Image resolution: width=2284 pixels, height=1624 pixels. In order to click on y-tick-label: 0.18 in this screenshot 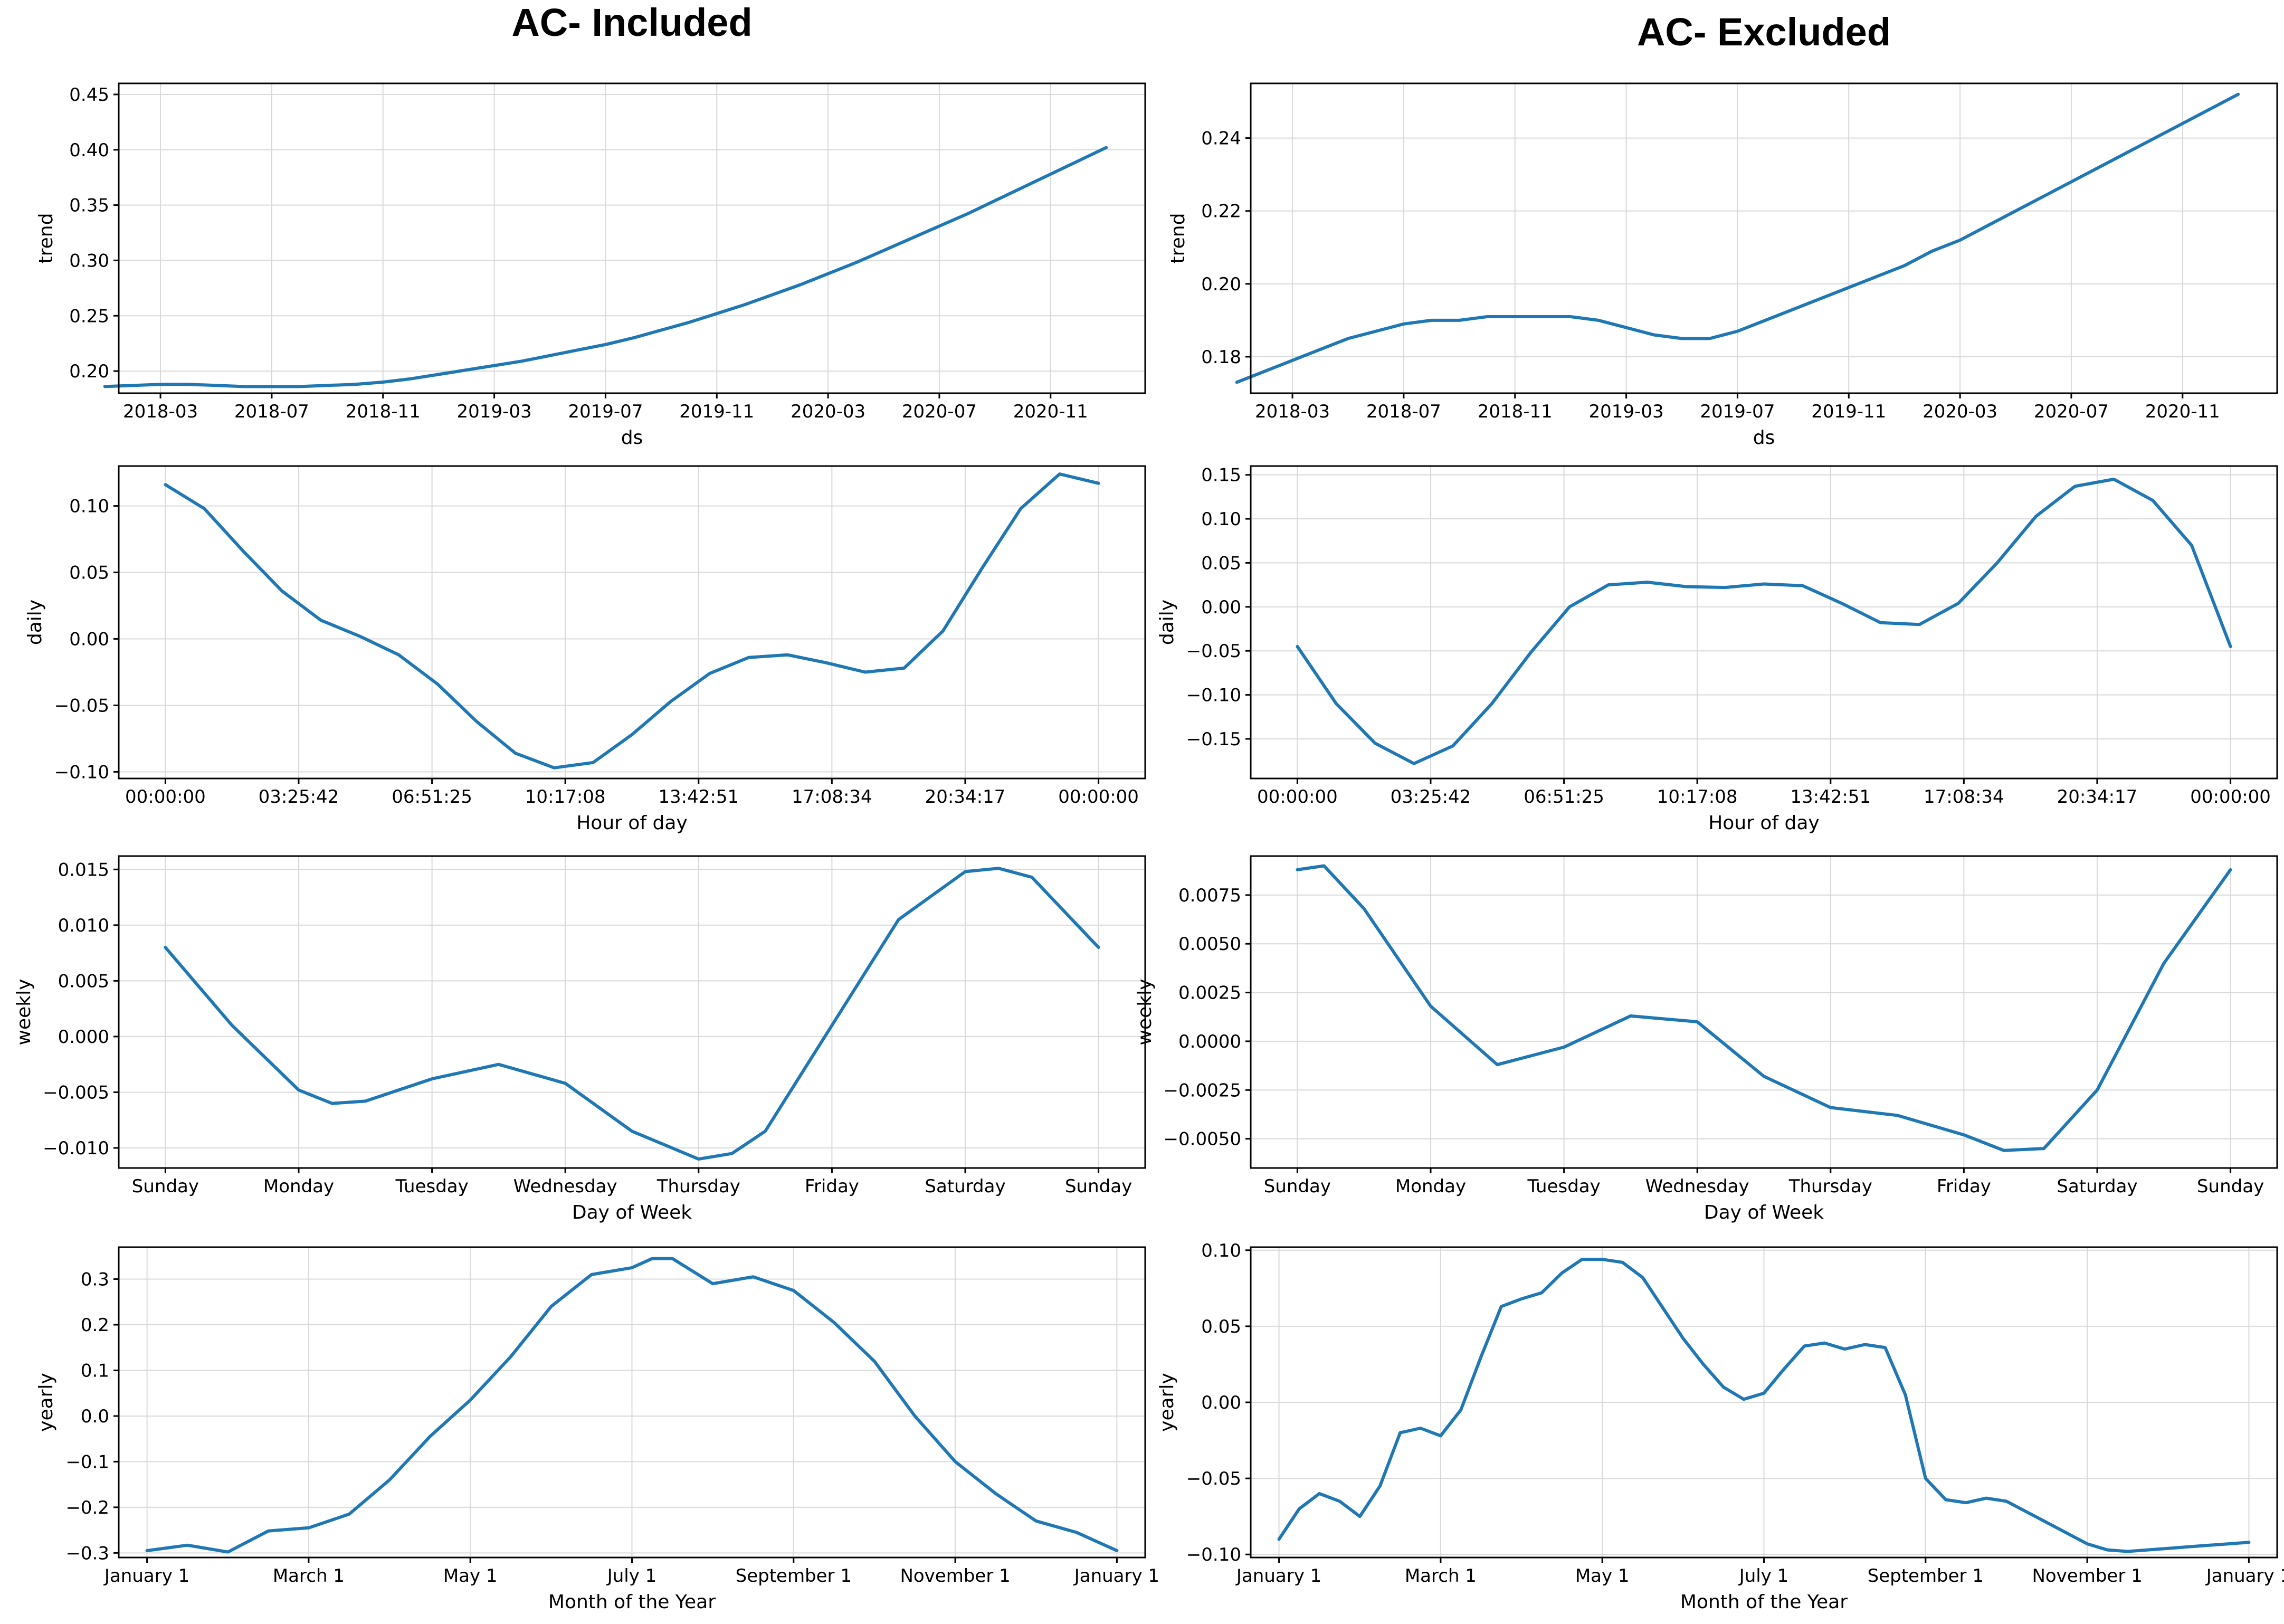, I will do `click(1221, 357)`.